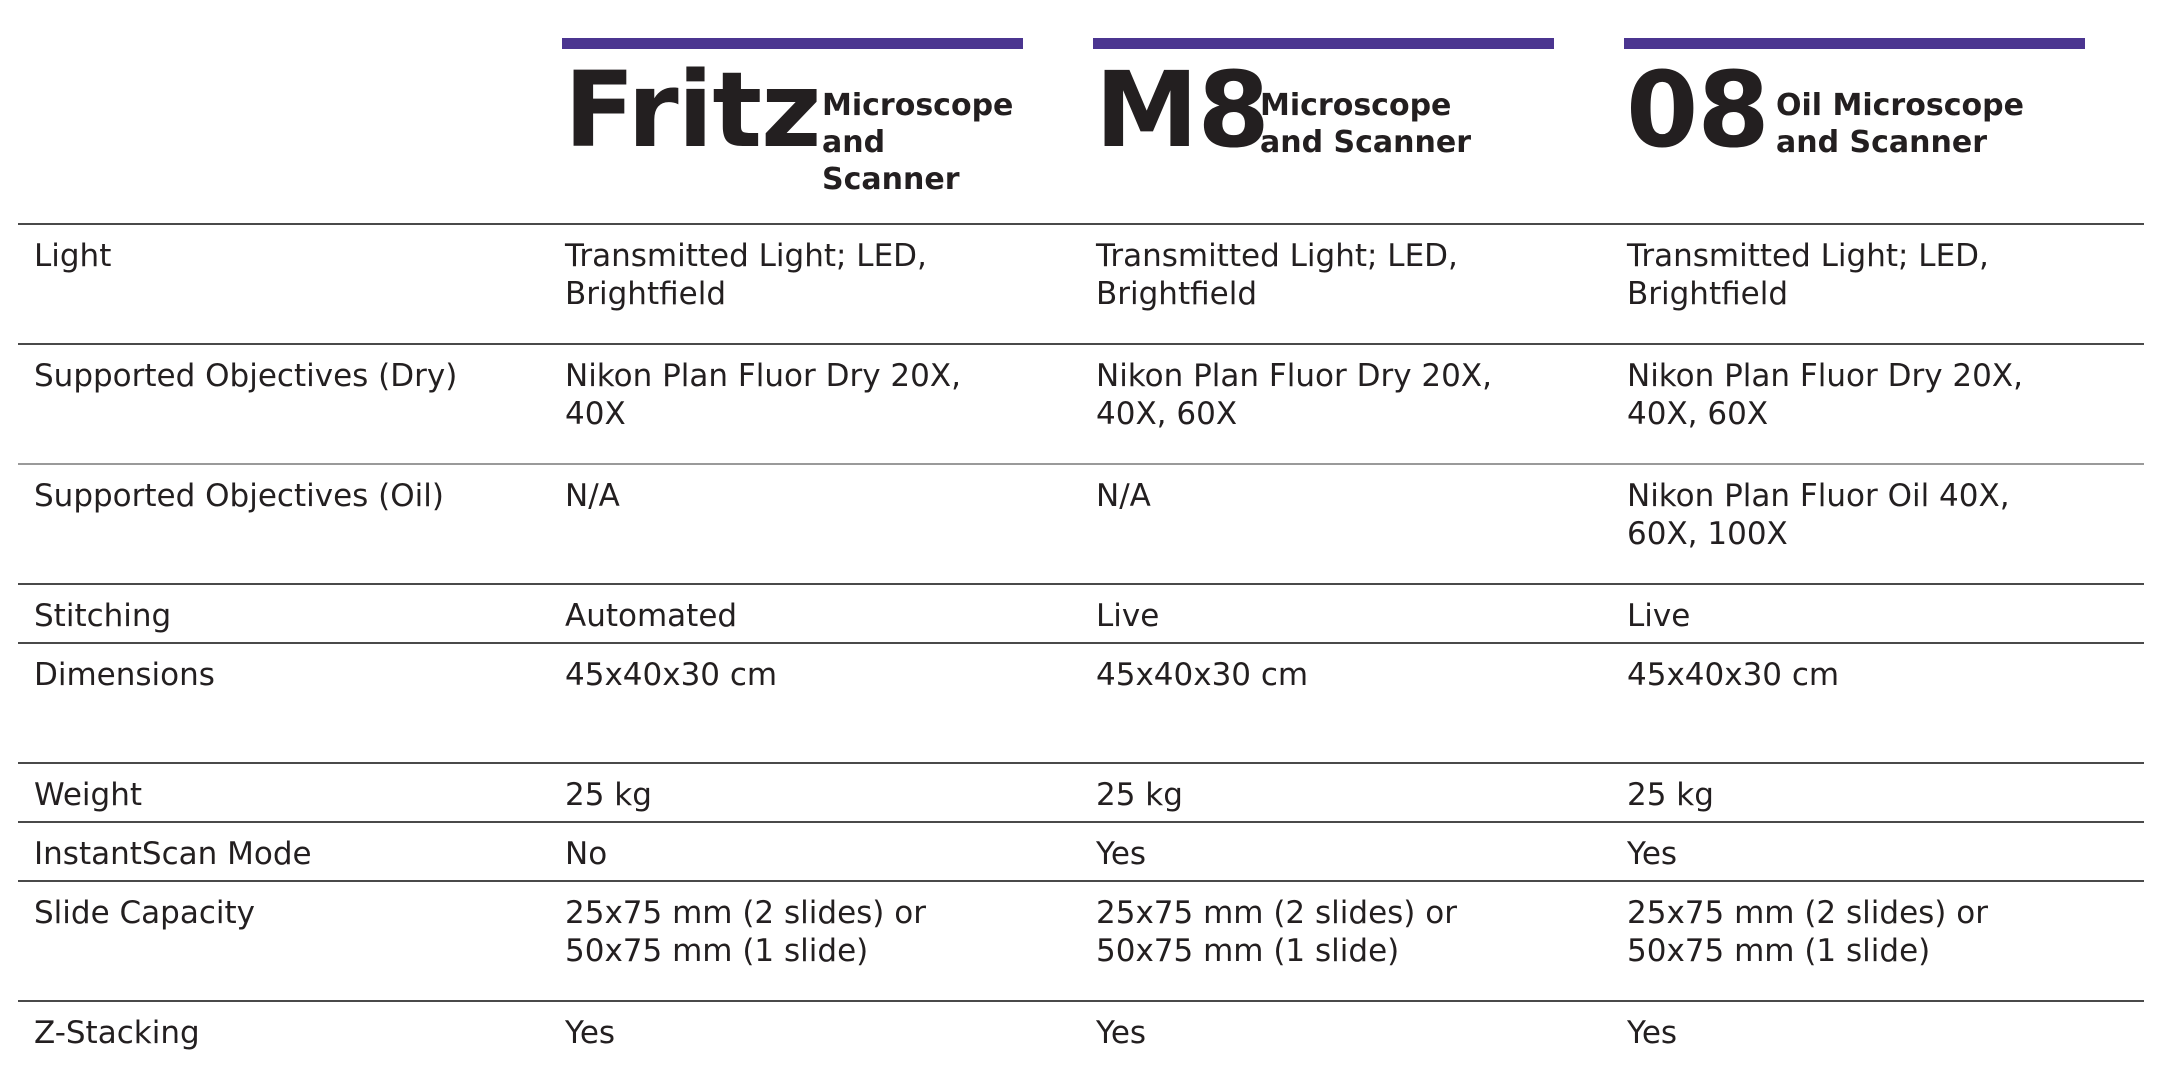  Describe the element at coordinates (144, 913) in the screenshot. I see `spec-label: Slide Capacity` at that location.